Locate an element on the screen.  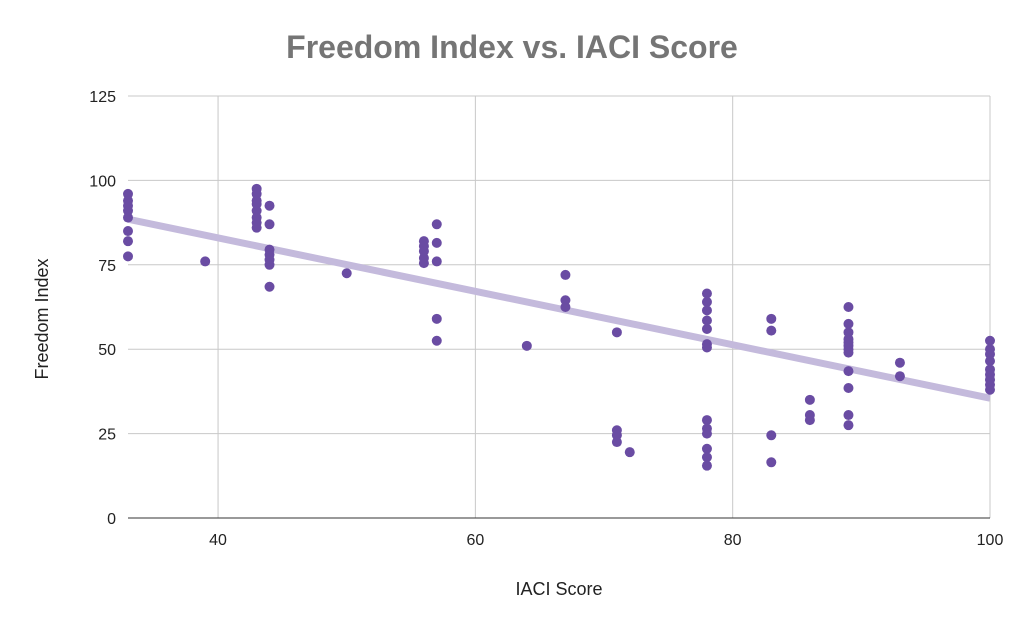
x-tick-label: 60 is located at coordinates (475, 540).